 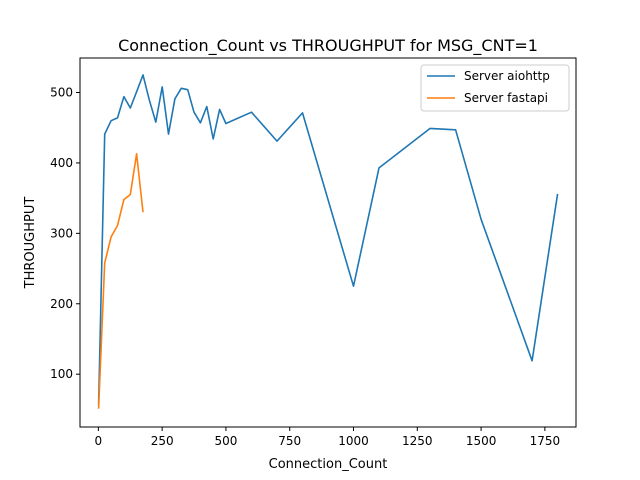 I want to click on y-axis-ticks: 100 200 300 400 500, so click(x=65, y=233).